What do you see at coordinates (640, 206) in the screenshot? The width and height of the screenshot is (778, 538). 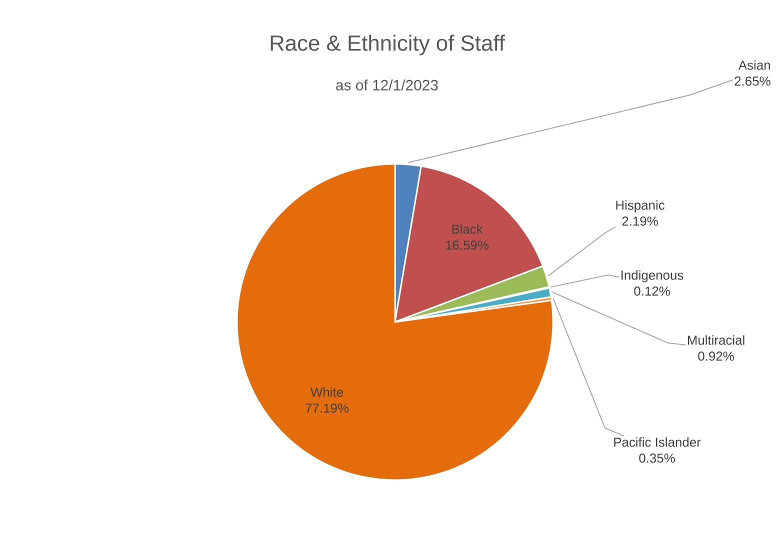 I see `slice-label: Hispanic` at bounding box center [640, 206].